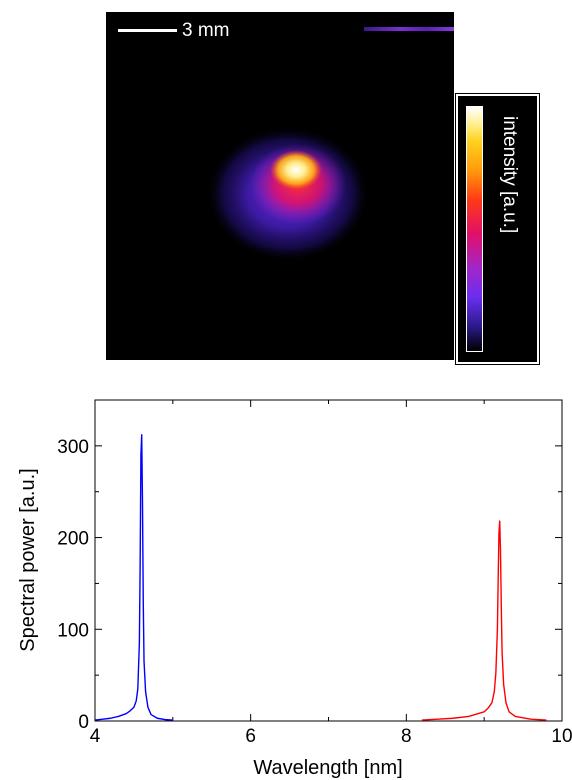  What do you see at coordinates (147, 30) in the screenshot?
I see `scale-bar` at bounding box center [147, 30].